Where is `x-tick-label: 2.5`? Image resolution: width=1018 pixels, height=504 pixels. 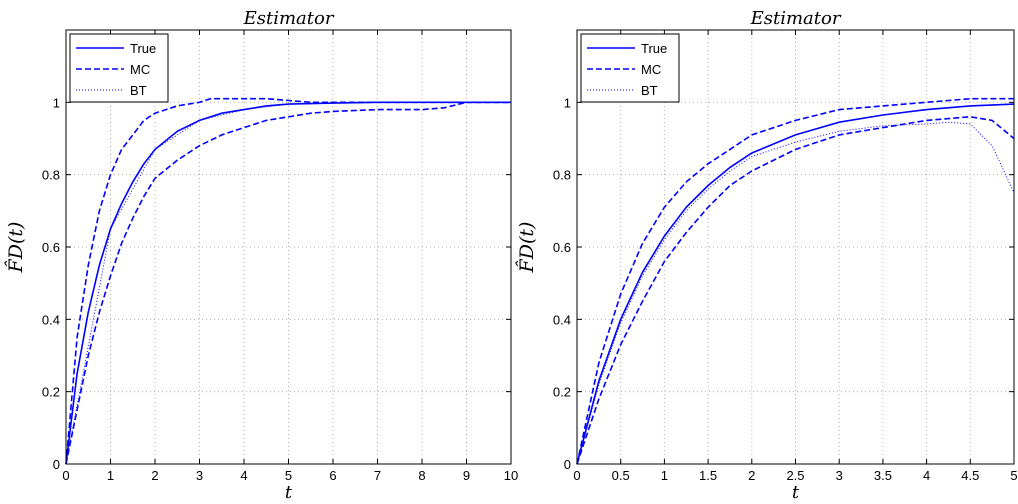
x-tick-label: 2.5 is located at coordinates (795, 475).